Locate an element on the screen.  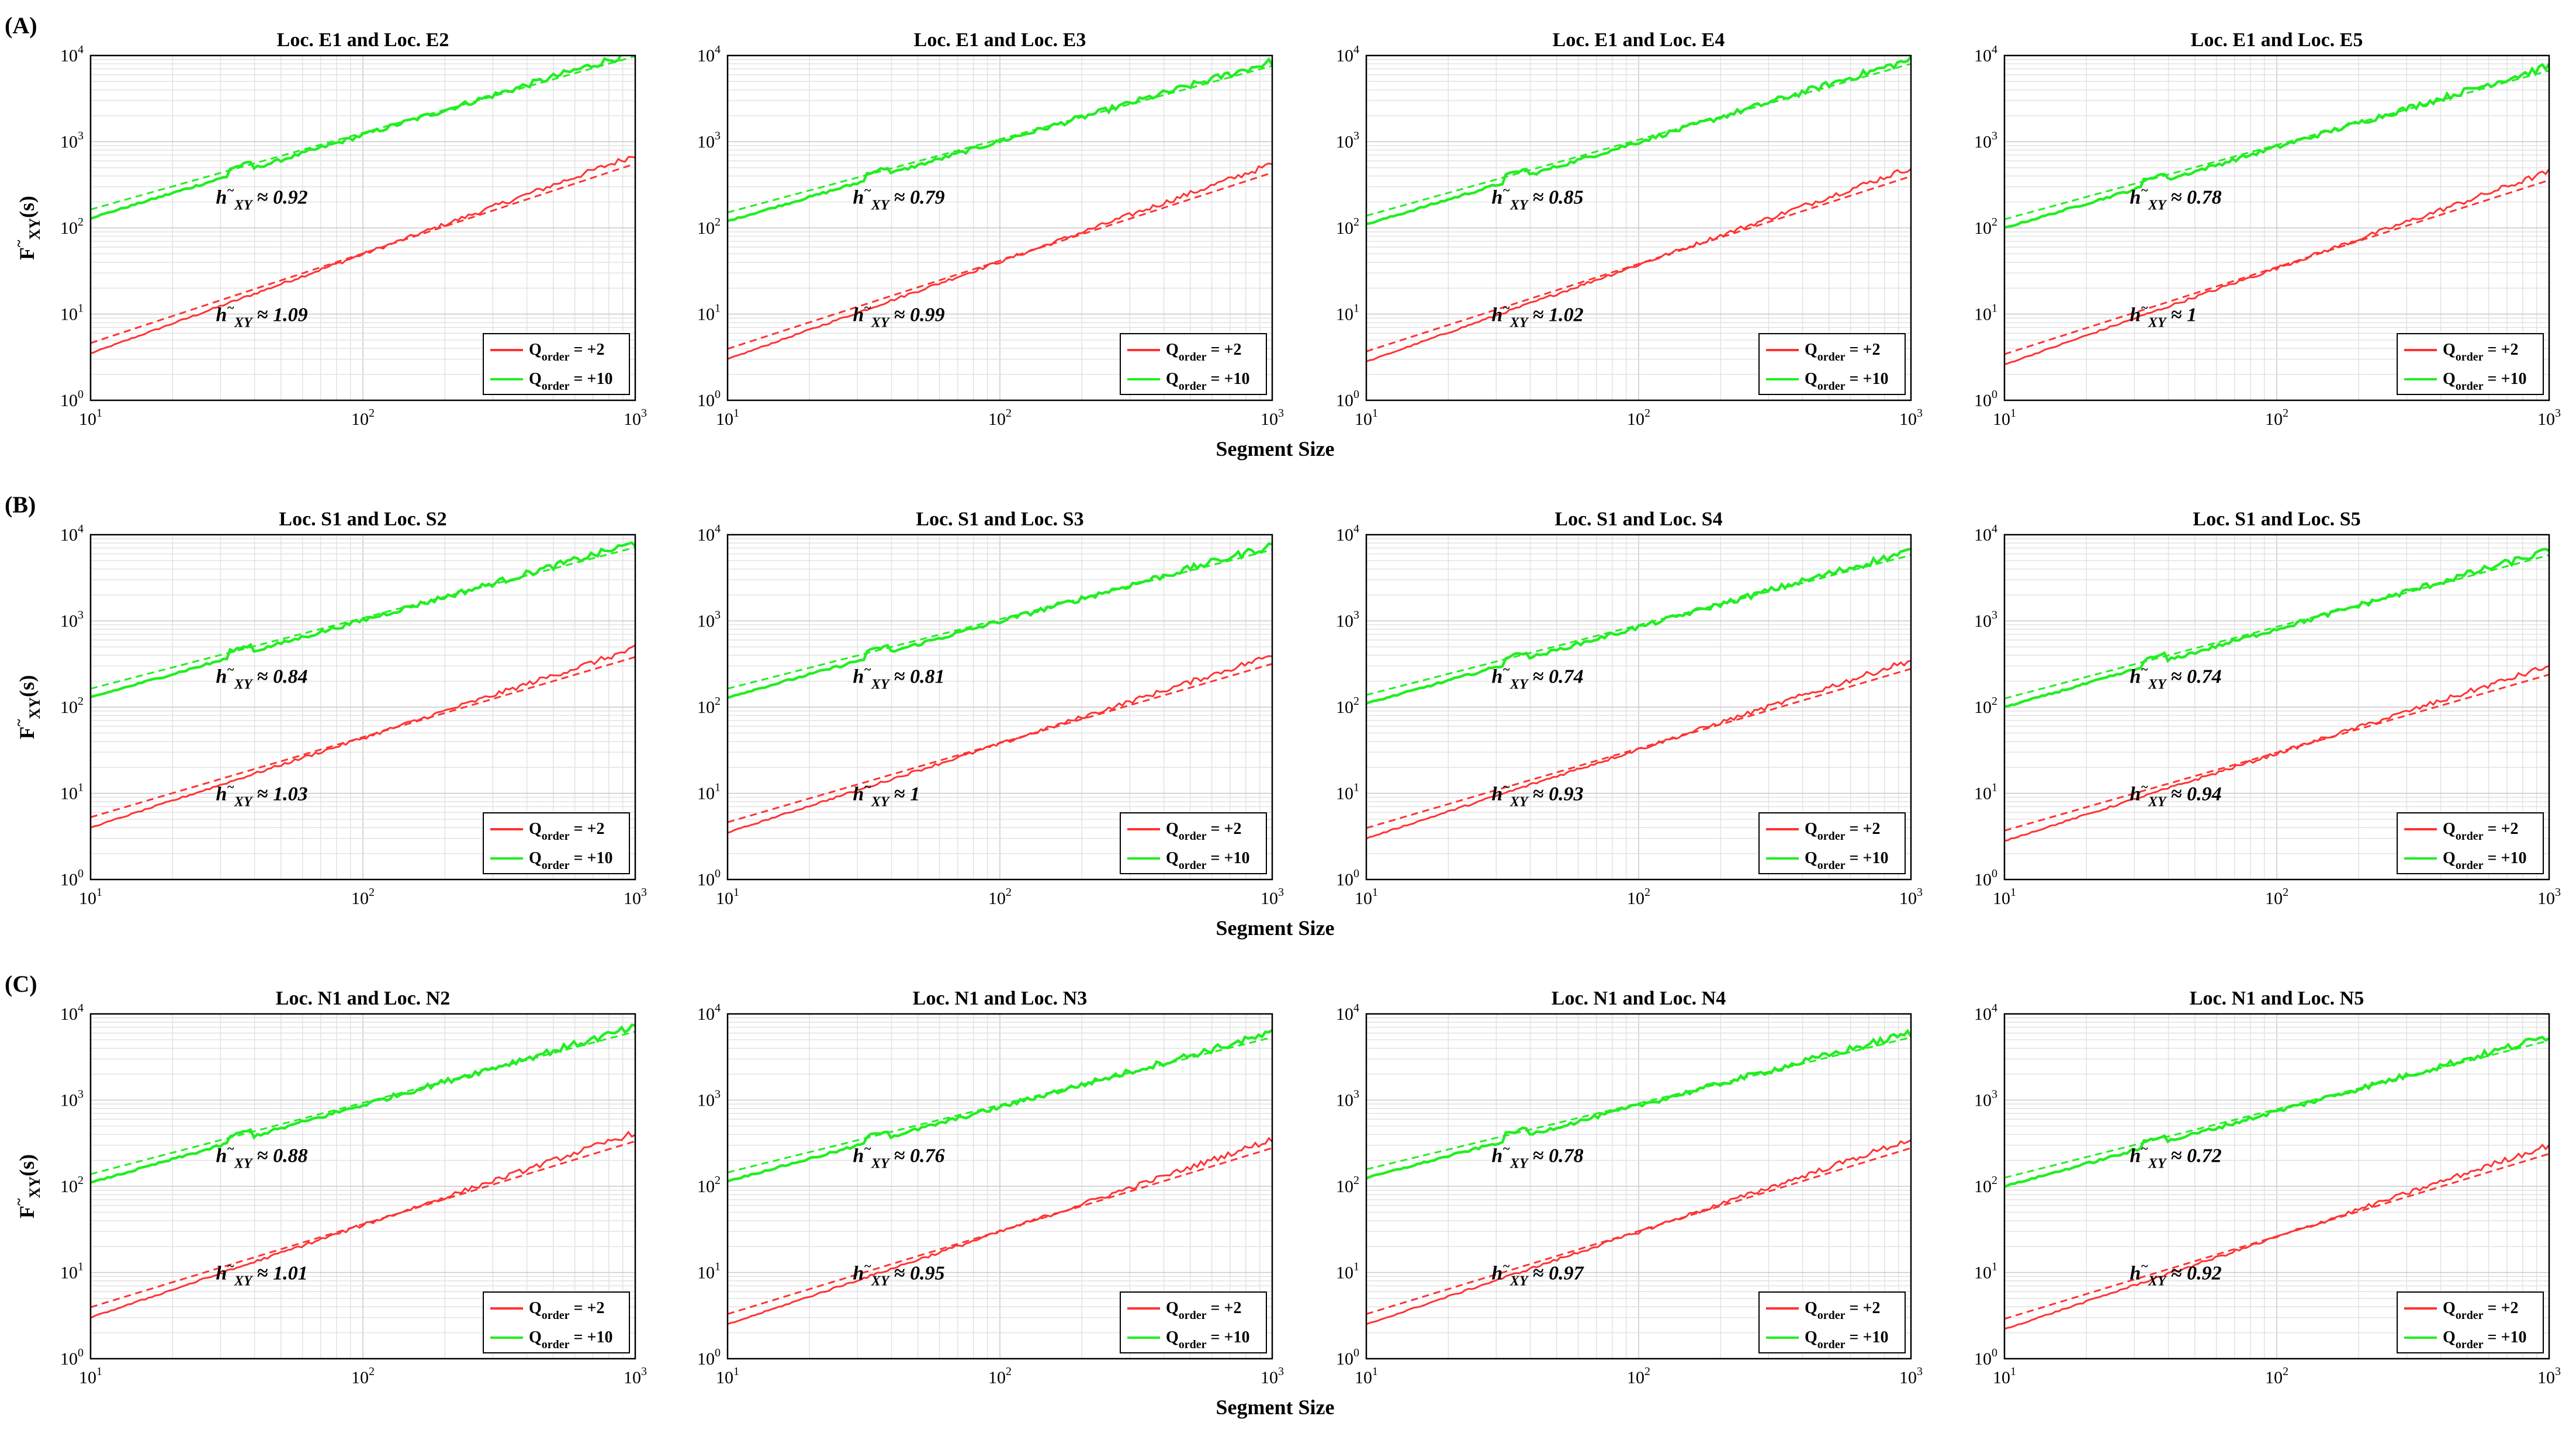
h-annotation-q10: h~XY ≈ 0.85 is located at coordinates (1537, 198).